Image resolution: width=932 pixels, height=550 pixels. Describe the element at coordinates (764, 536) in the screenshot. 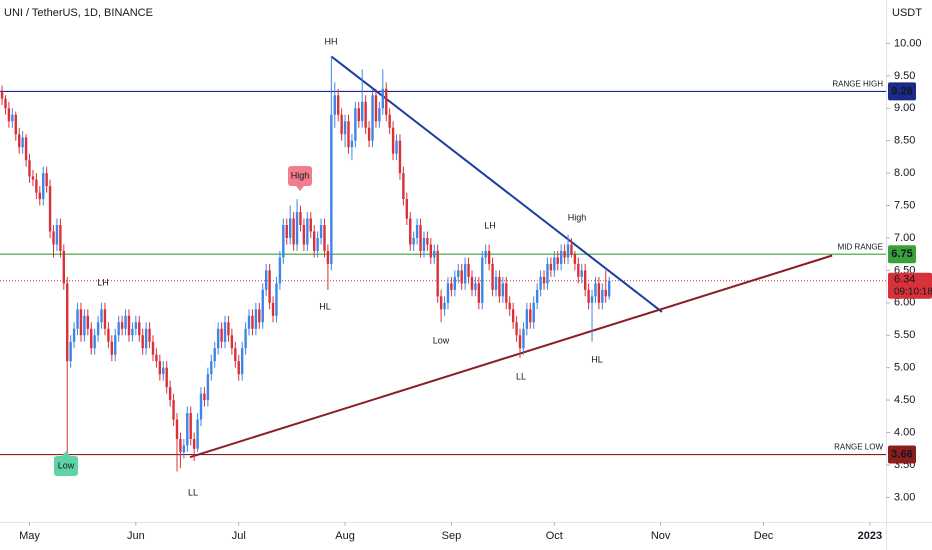

I see `x-tick-label: Dec` at that location.